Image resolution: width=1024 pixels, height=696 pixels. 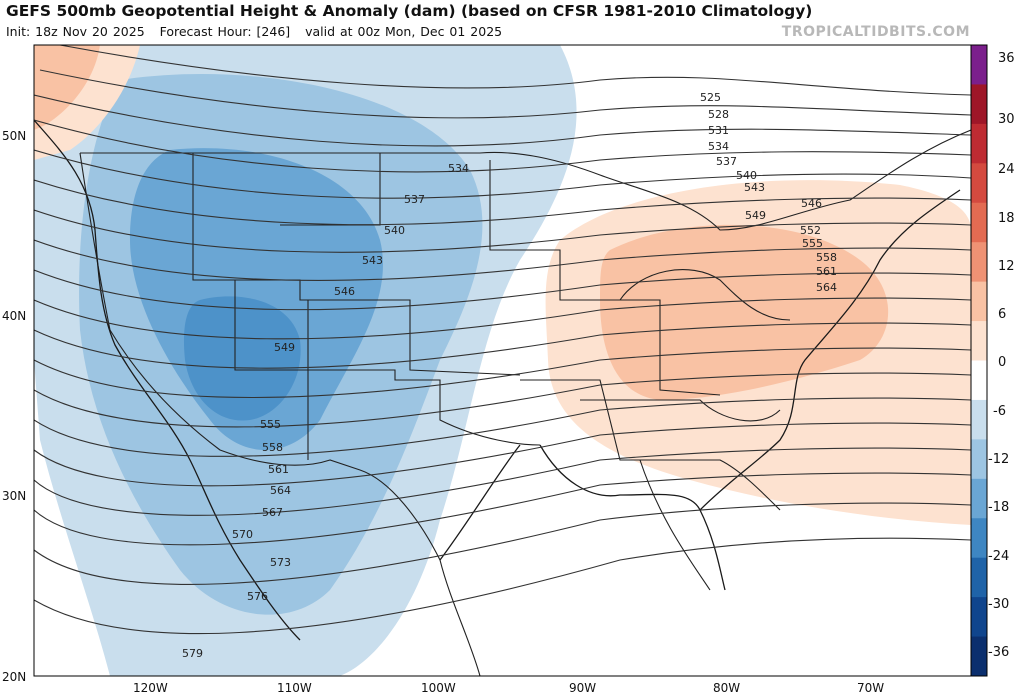 What do you see at coordinates (75, 31) in the screenshot?
I see `init-time: Init: 18z Nov 20 2025` at bounding box center [75, 31].